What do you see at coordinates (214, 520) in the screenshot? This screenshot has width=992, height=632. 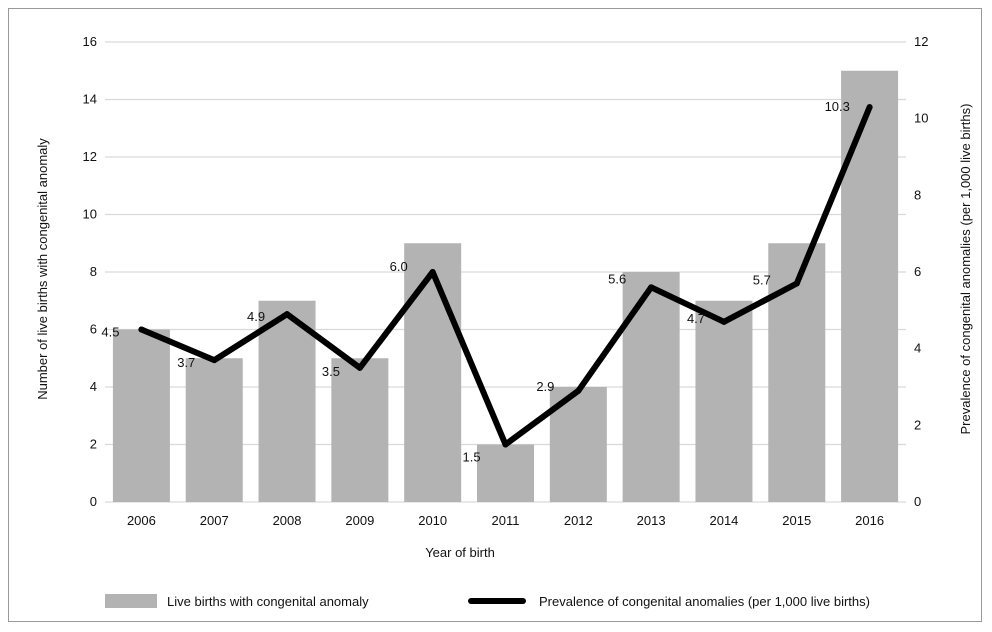 I see `x-tick-label-2007: 2007` at bounding box center [214, 520].